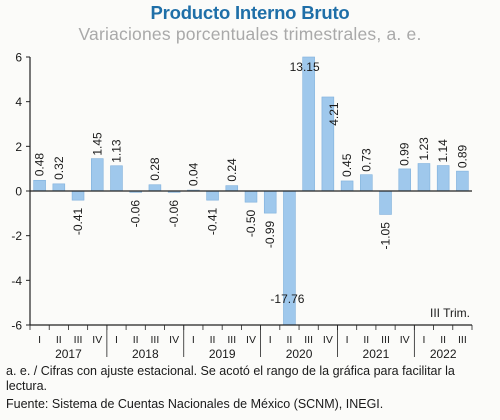 The image size is (500, 420). I want to click on value-label-13: -17.76, so click(287, 299).